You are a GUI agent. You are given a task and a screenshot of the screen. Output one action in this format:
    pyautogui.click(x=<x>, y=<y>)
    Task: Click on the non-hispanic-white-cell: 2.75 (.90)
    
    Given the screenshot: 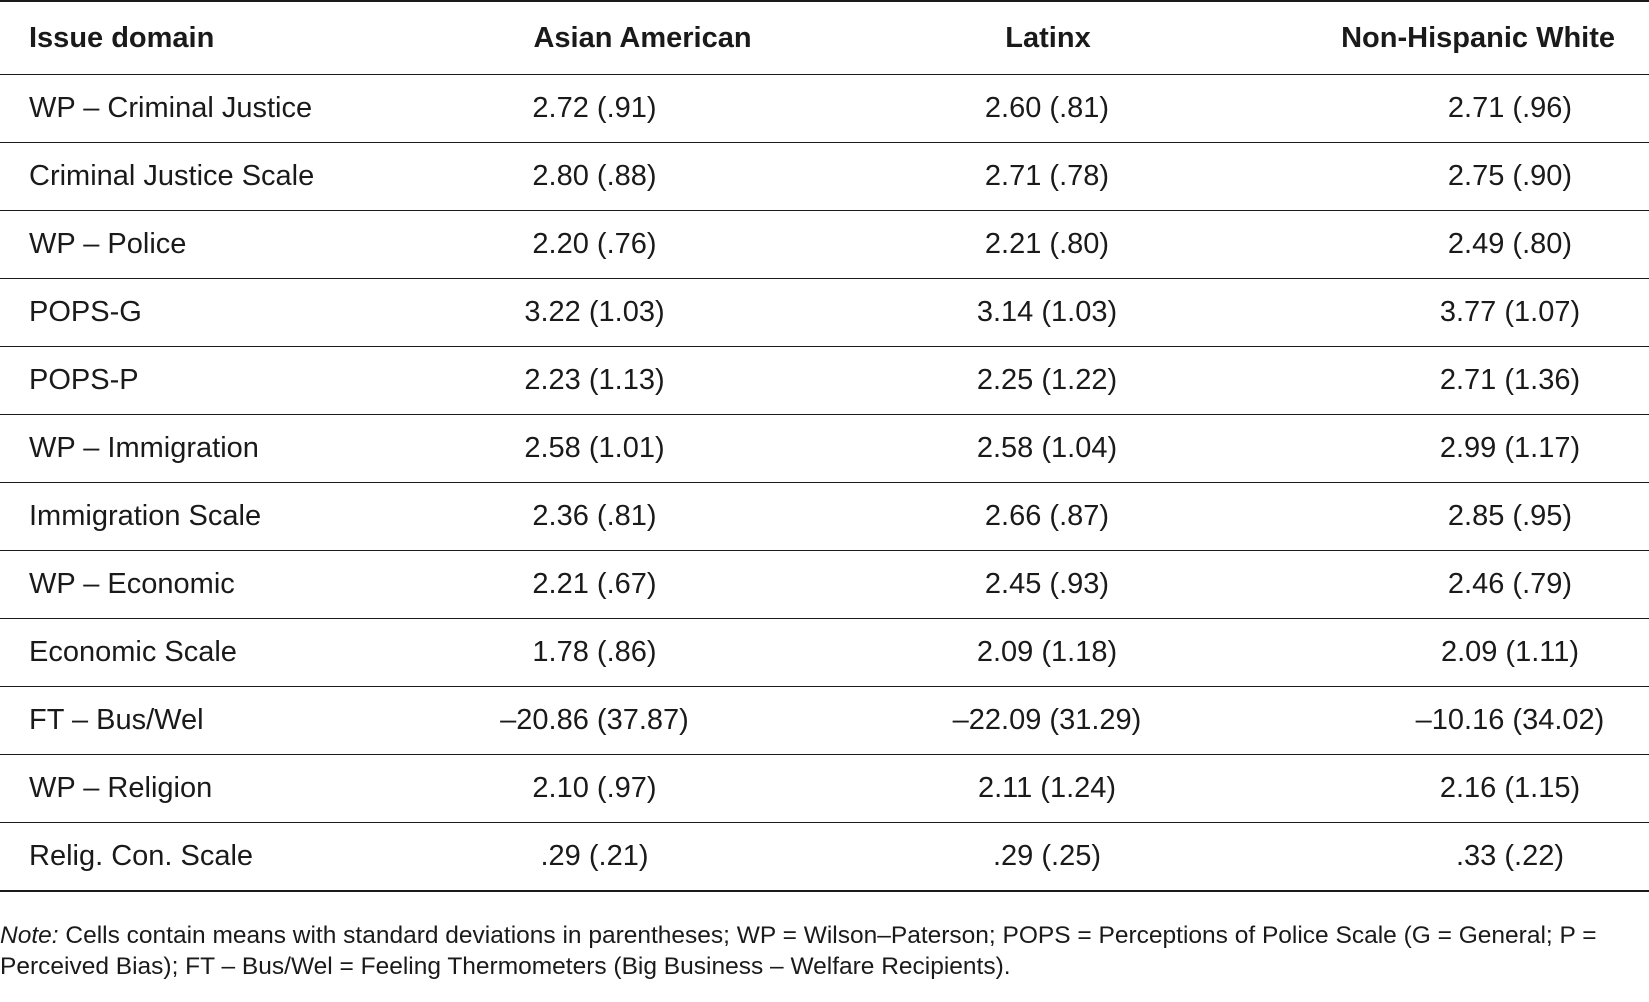 What is the action you would take?
    pyautogui.click(x=1460, y=176)
    